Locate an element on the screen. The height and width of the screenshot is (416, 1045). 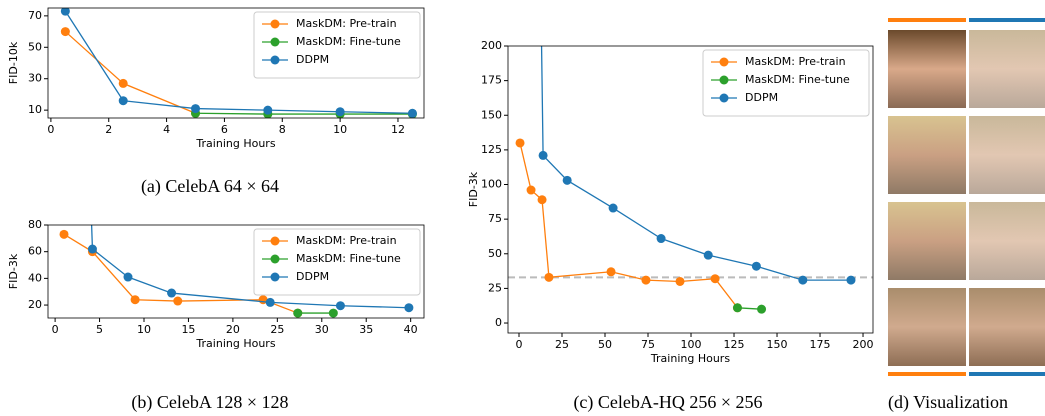
x-tick-label: 200 is located at coordinates (863, 344).